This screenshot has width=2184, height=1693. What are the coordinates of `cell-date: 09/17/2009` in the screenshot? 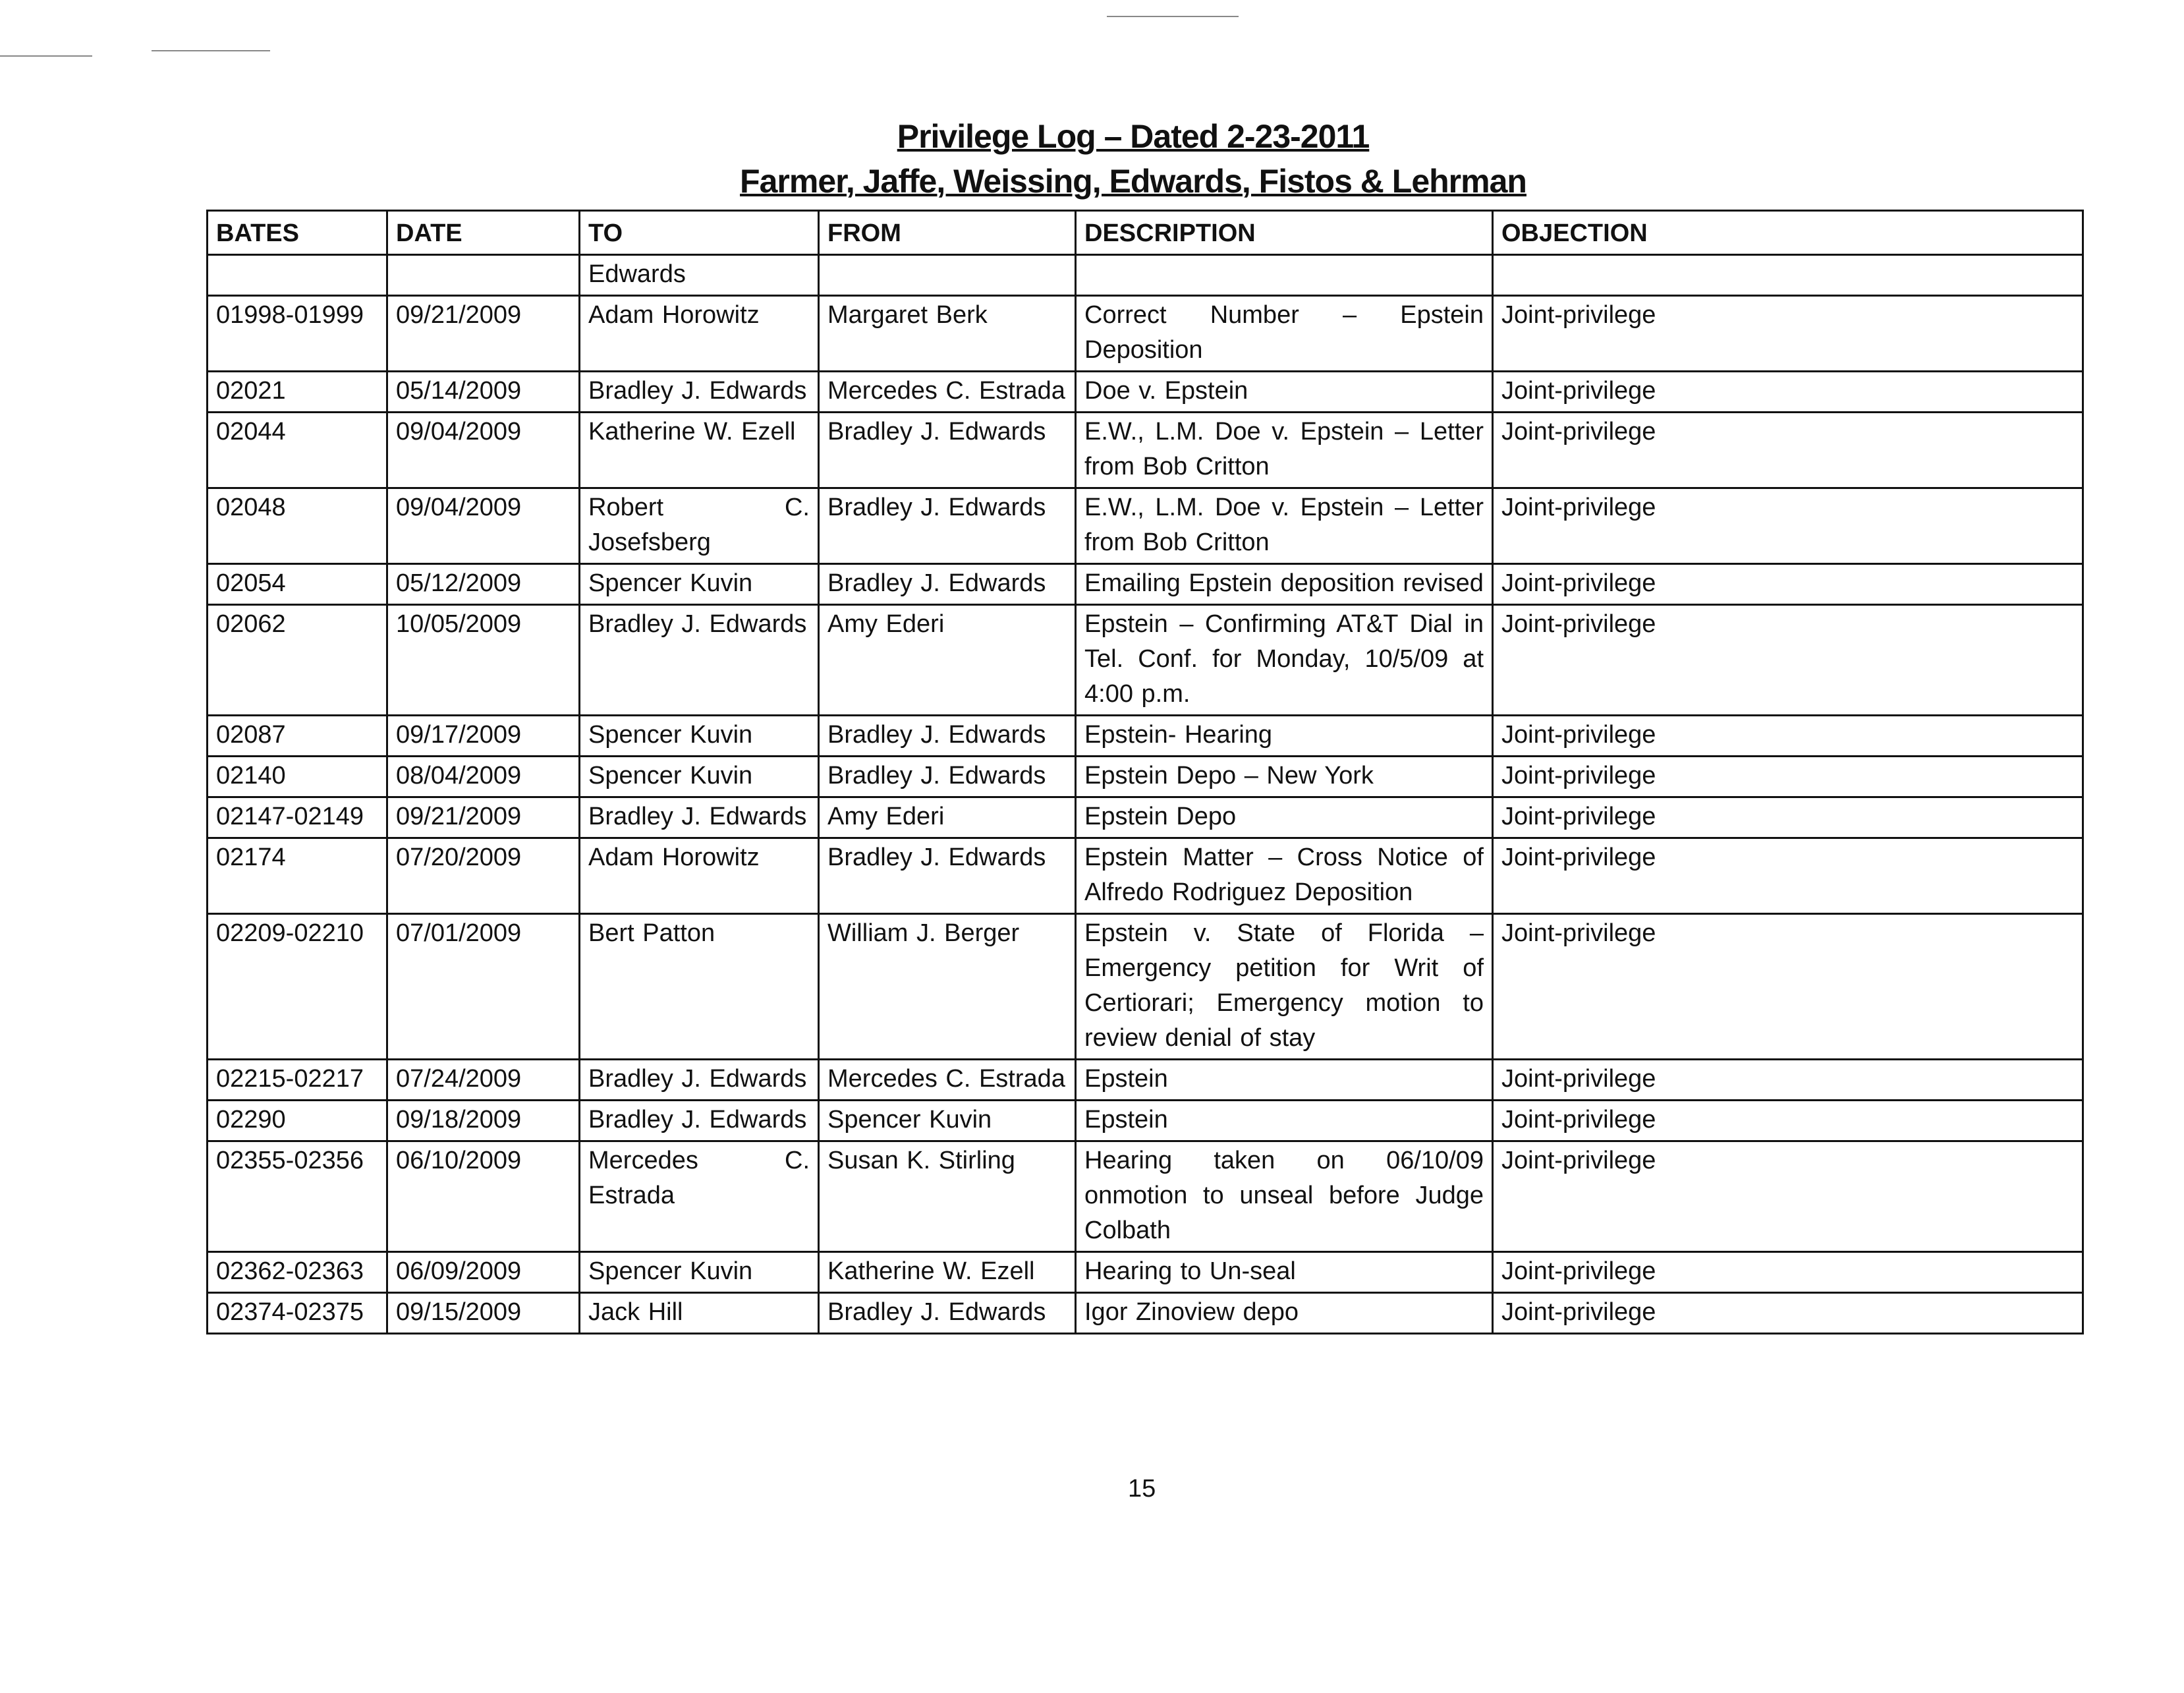 It's located at (483, 735).